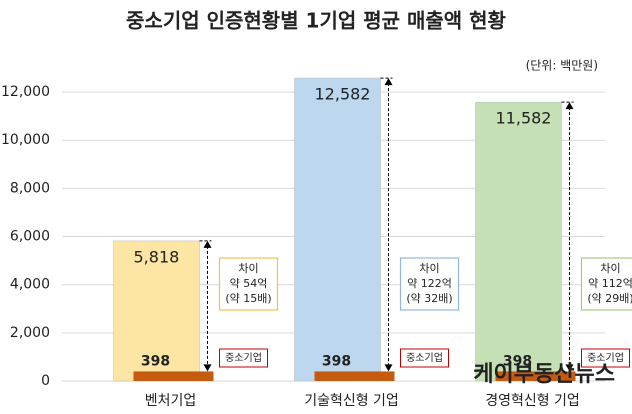 The image size is (632, 414). Describe the element at coordinates (316, 21) in the screenshot. I see `chart-title: 중소기업 인증현황별 1기업 평균 매출액 현황` at that location.